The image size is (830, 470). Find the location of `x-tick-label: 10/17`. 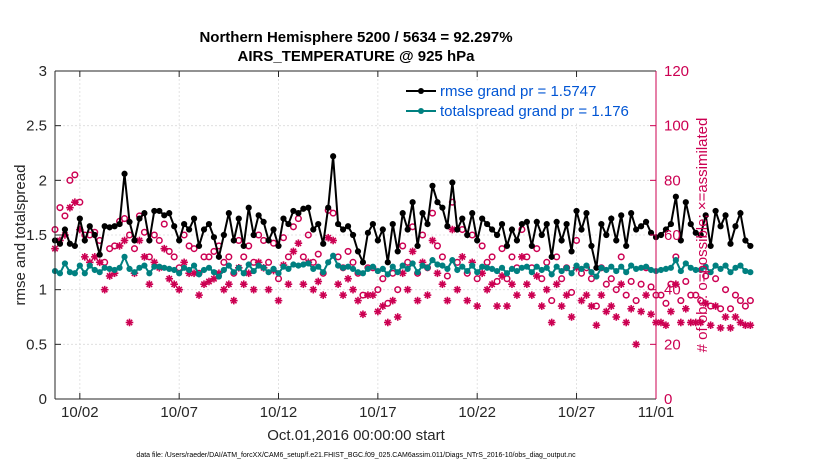

x-tick-label: 10/17 is located at coordinates (378, 412).